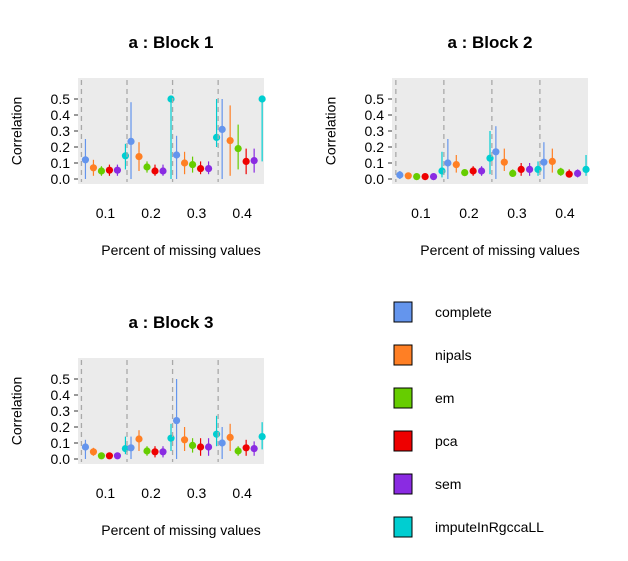  Describe the element at coordinates (463, 312) in the screenshot. I see `legend-label-complete: complete` at that location.